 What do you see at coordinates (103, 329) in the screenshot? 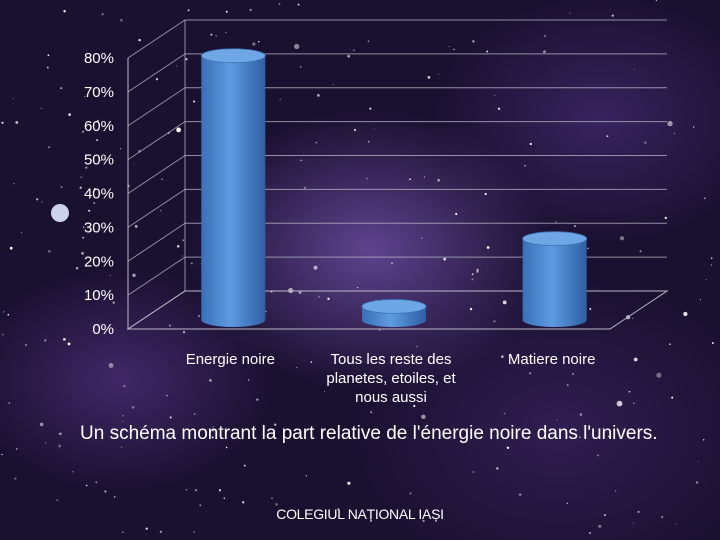
I see `y-tick-label: 0%` at bounding box center [103, 329].